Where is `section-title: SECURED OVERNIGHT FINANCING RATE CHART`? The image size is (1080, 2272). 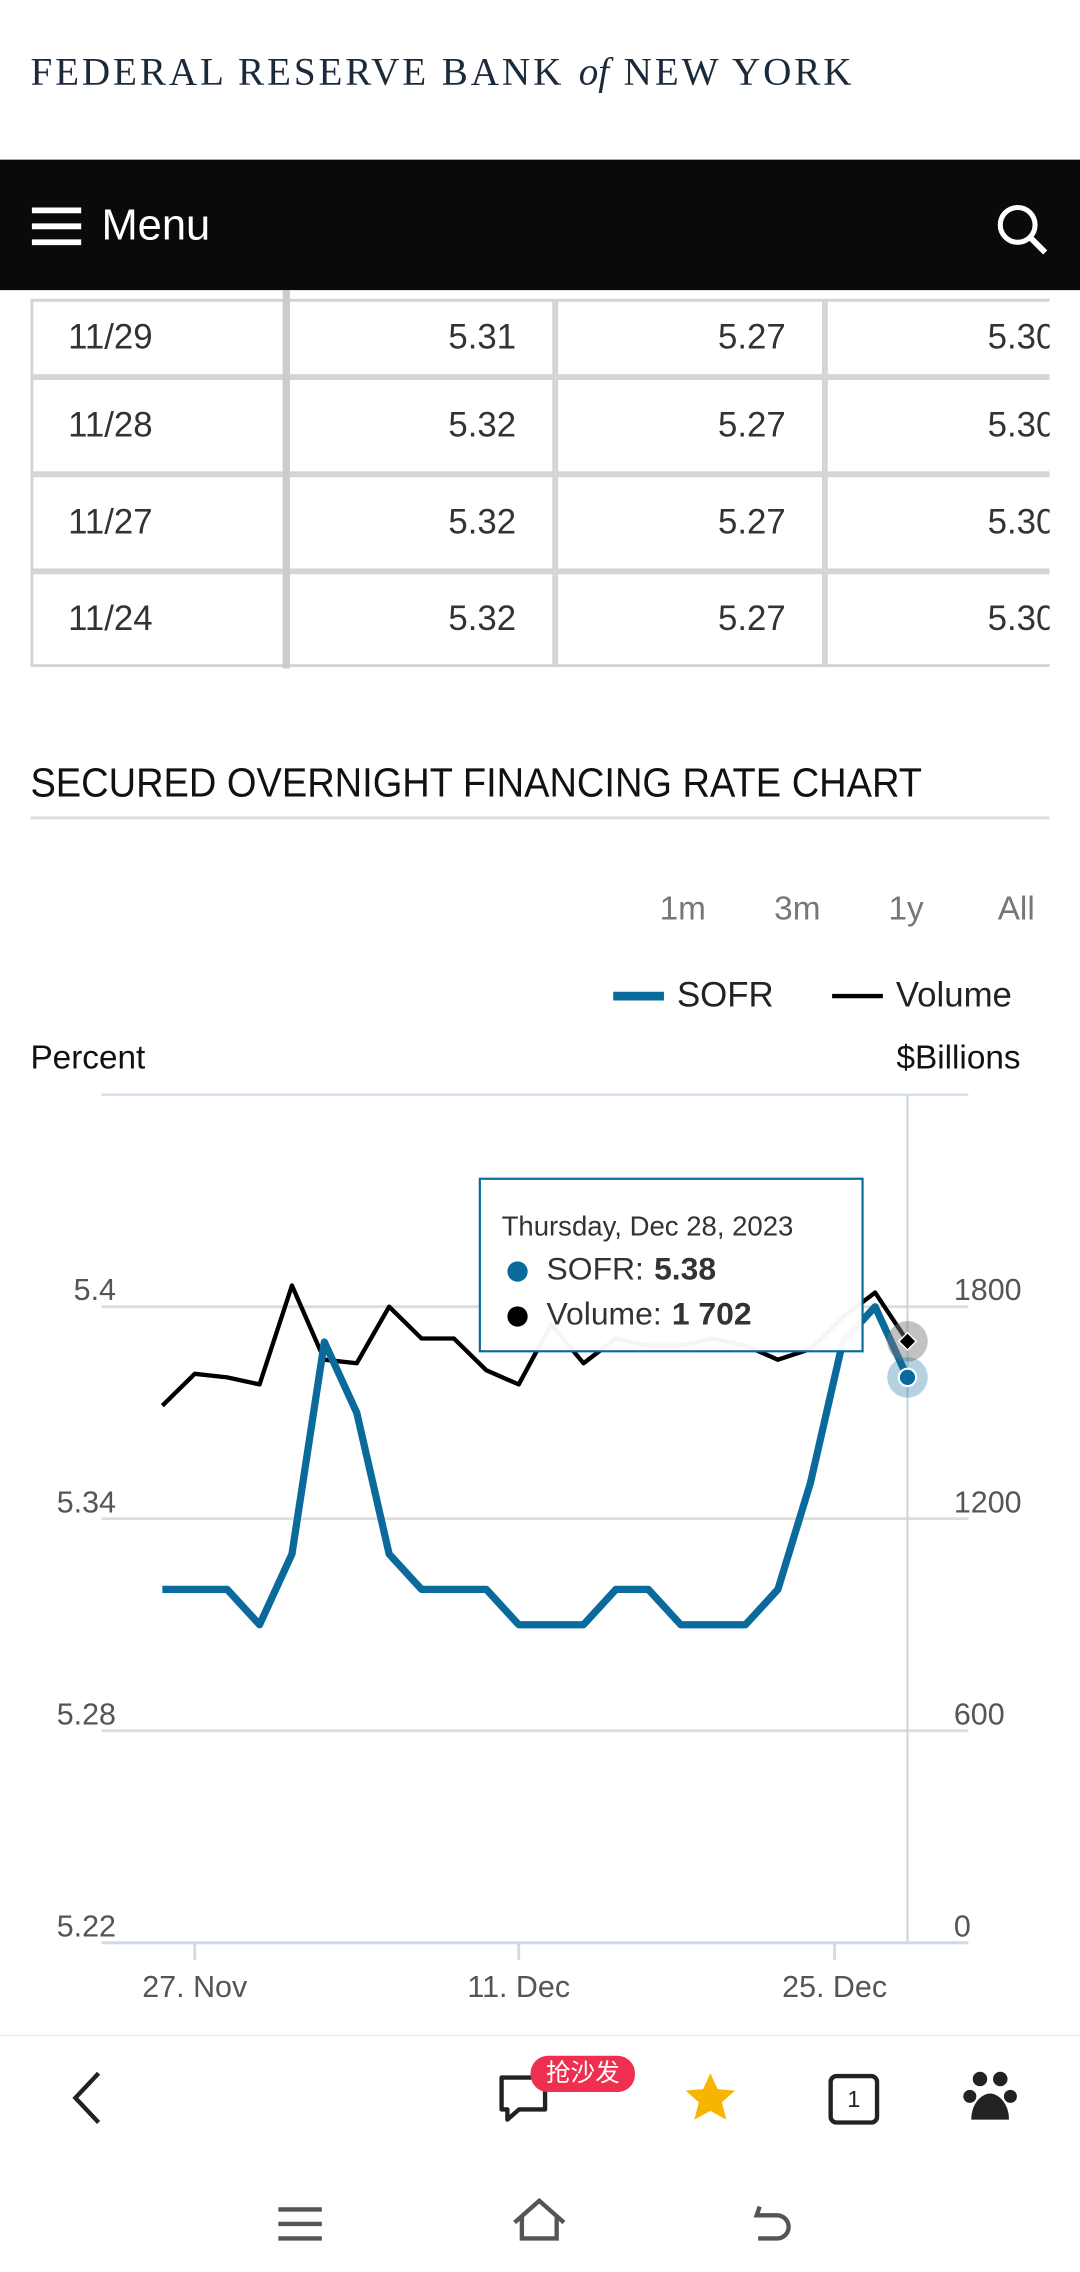
section-title: SECURED OVERNIGHT FINANCING RATE CHART is located at coordinates (476, 783).